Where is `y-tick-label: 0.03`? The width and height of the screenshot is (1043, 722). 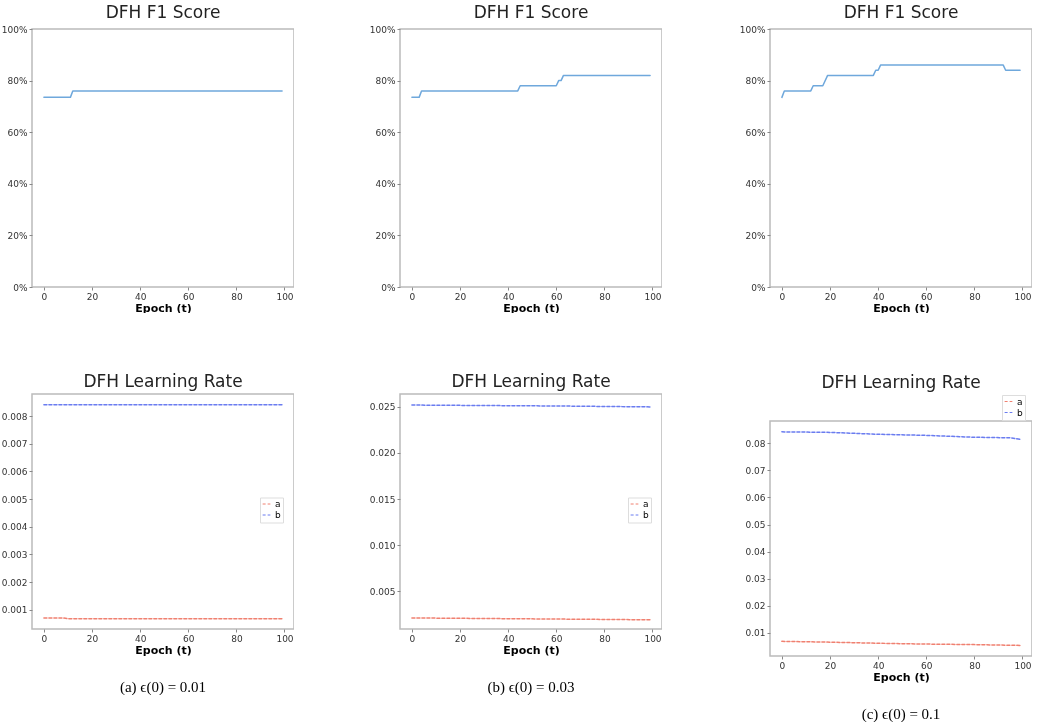 y-tick-label: 0.03 is located at coordinates (755, 579).